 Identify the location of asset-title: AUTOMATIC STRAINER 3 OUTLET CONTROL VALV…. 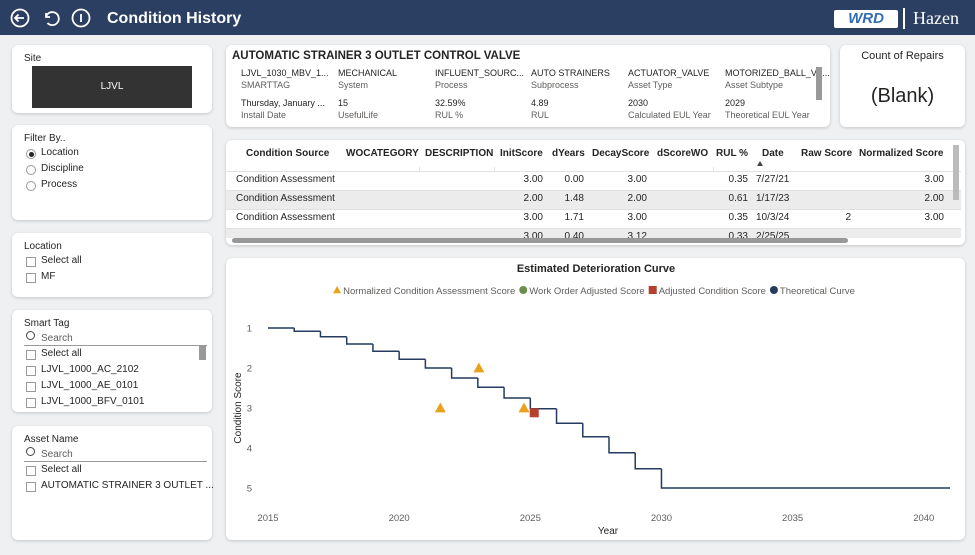
(376, 56).